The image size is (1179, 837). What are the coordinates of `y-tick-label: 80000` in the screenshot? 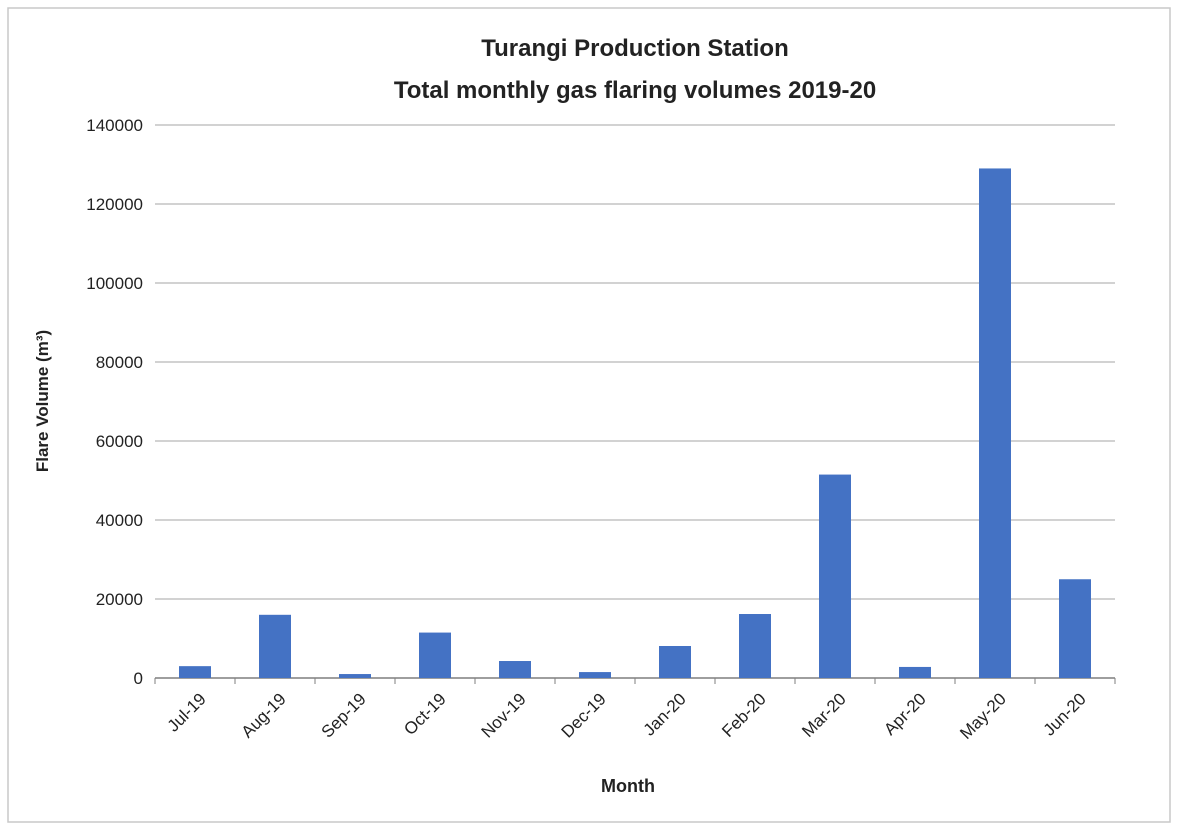 It's located at (119, 362).